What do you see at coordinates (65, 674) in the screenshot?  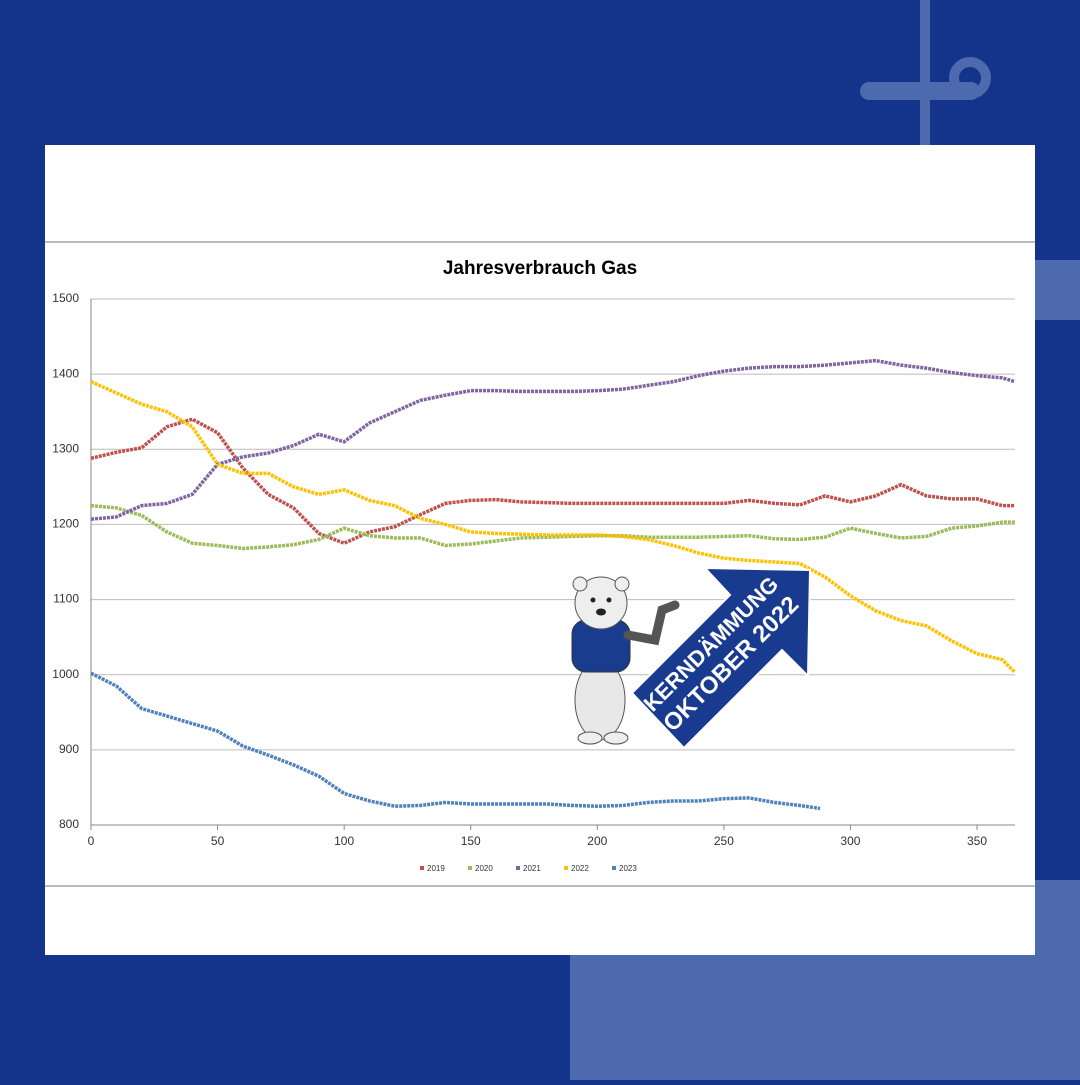 I see `y-tick-label: 1000` at bounding box center [65, 674].